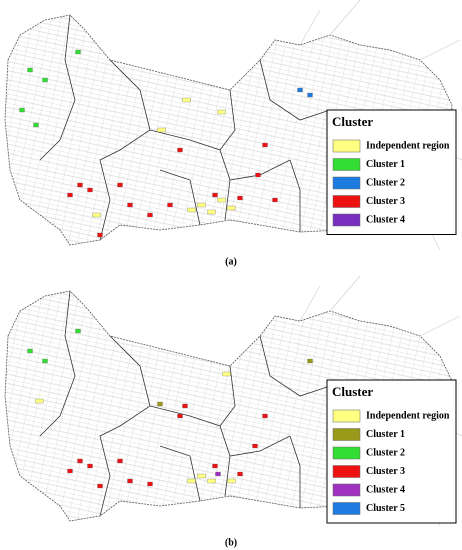 The width and height of the screenshot is (462, 550). I want to click on panel-label: (b), so click(231, 542).